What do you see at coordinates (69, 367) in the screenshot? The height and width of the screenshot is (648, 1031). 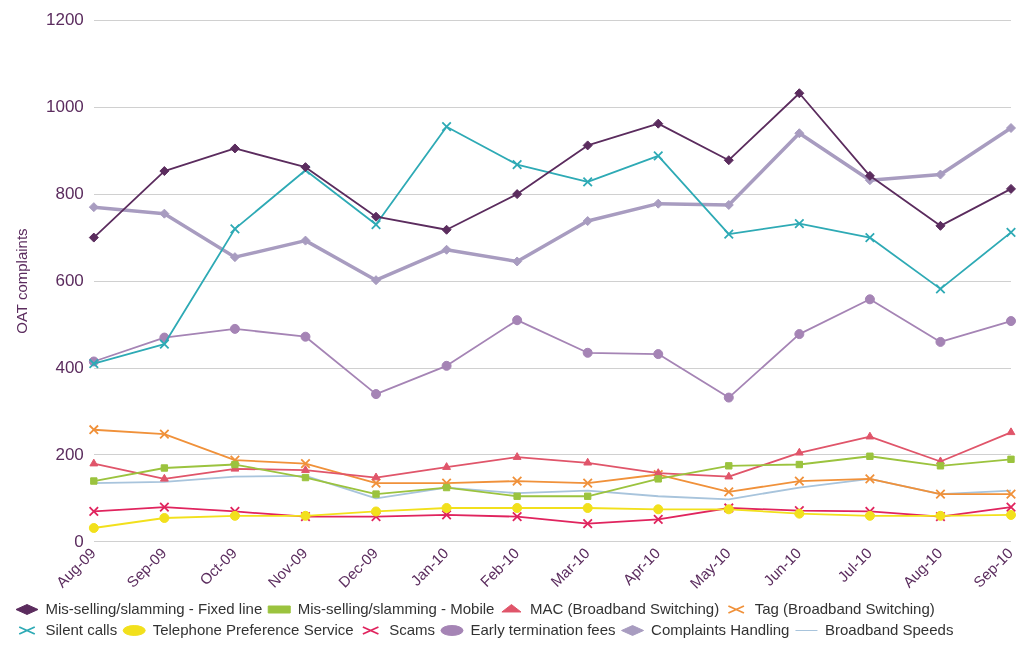 I see `y-tick-label: 400` at bounding box center [69, 367].